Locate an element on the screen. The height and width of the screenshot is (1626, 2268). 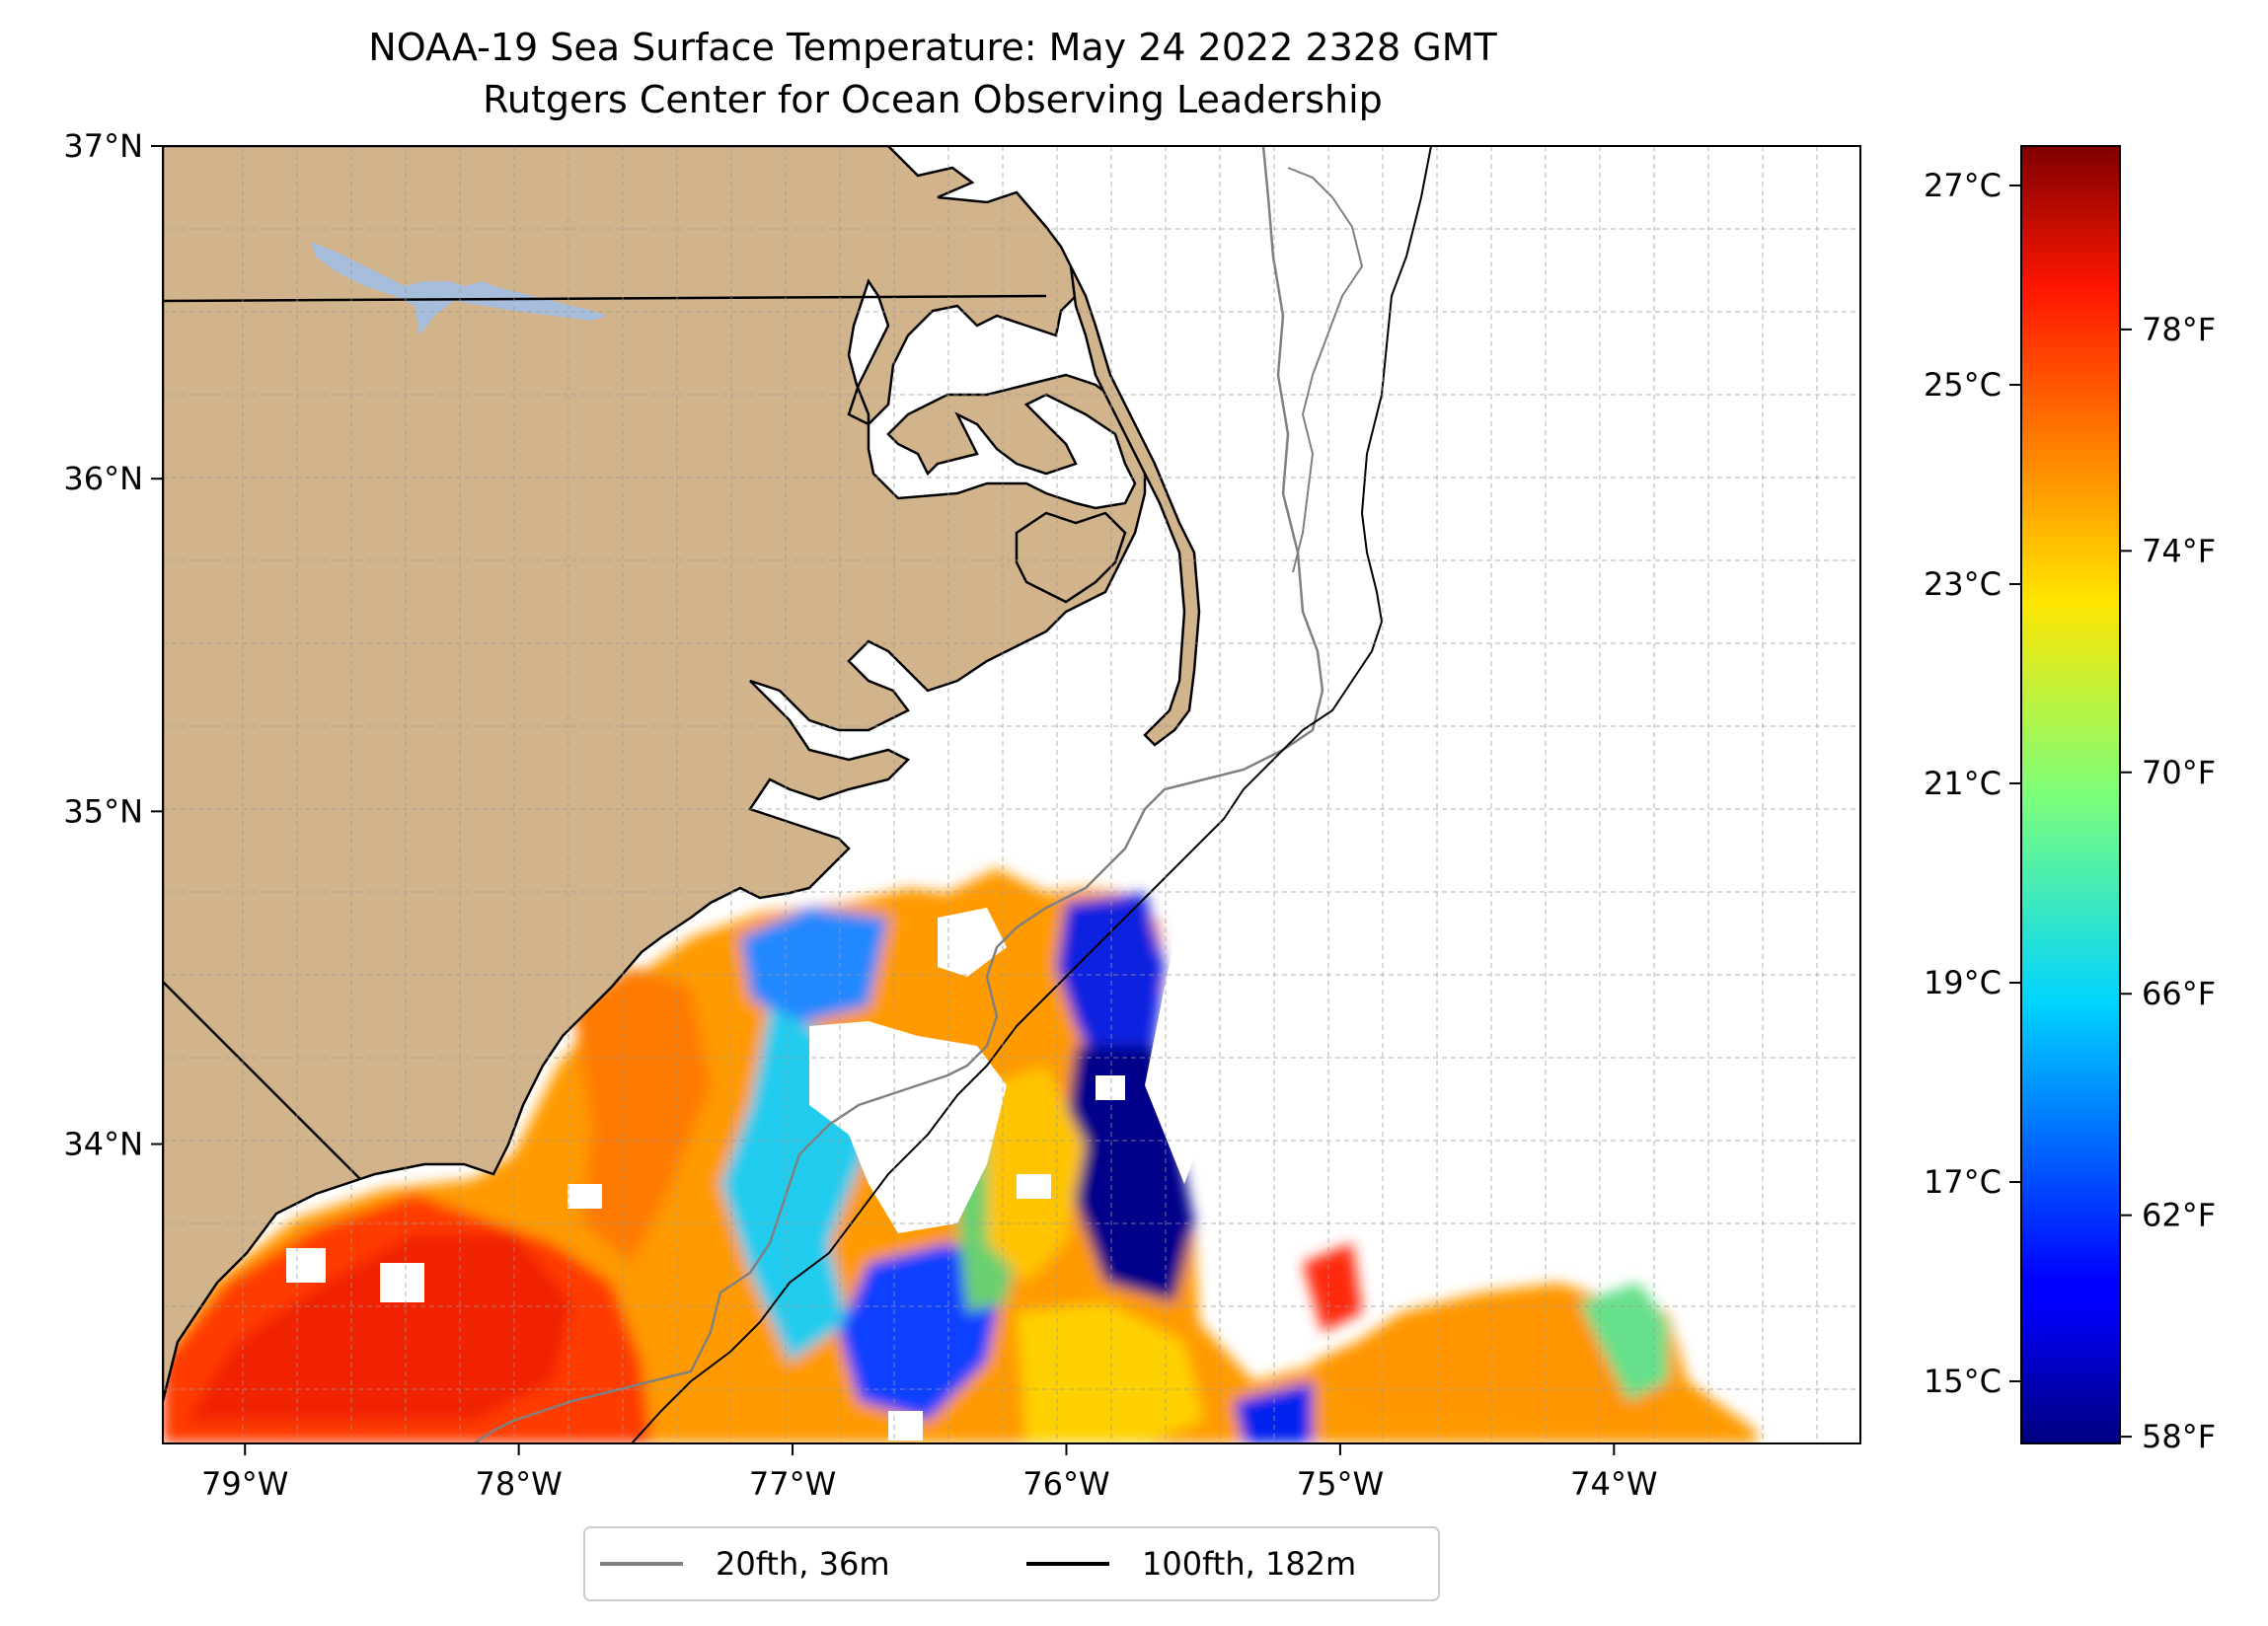
y-tick-label: 34°N is located at coordinates (103, 1144).